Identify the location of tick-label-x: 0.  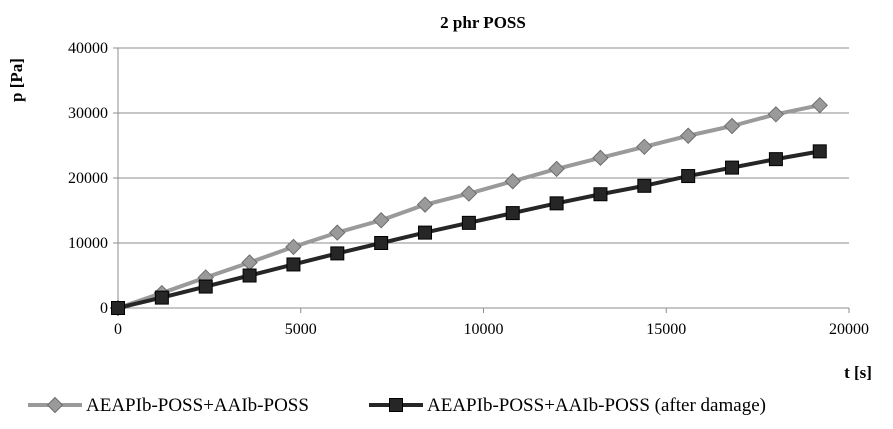
(118, 329).